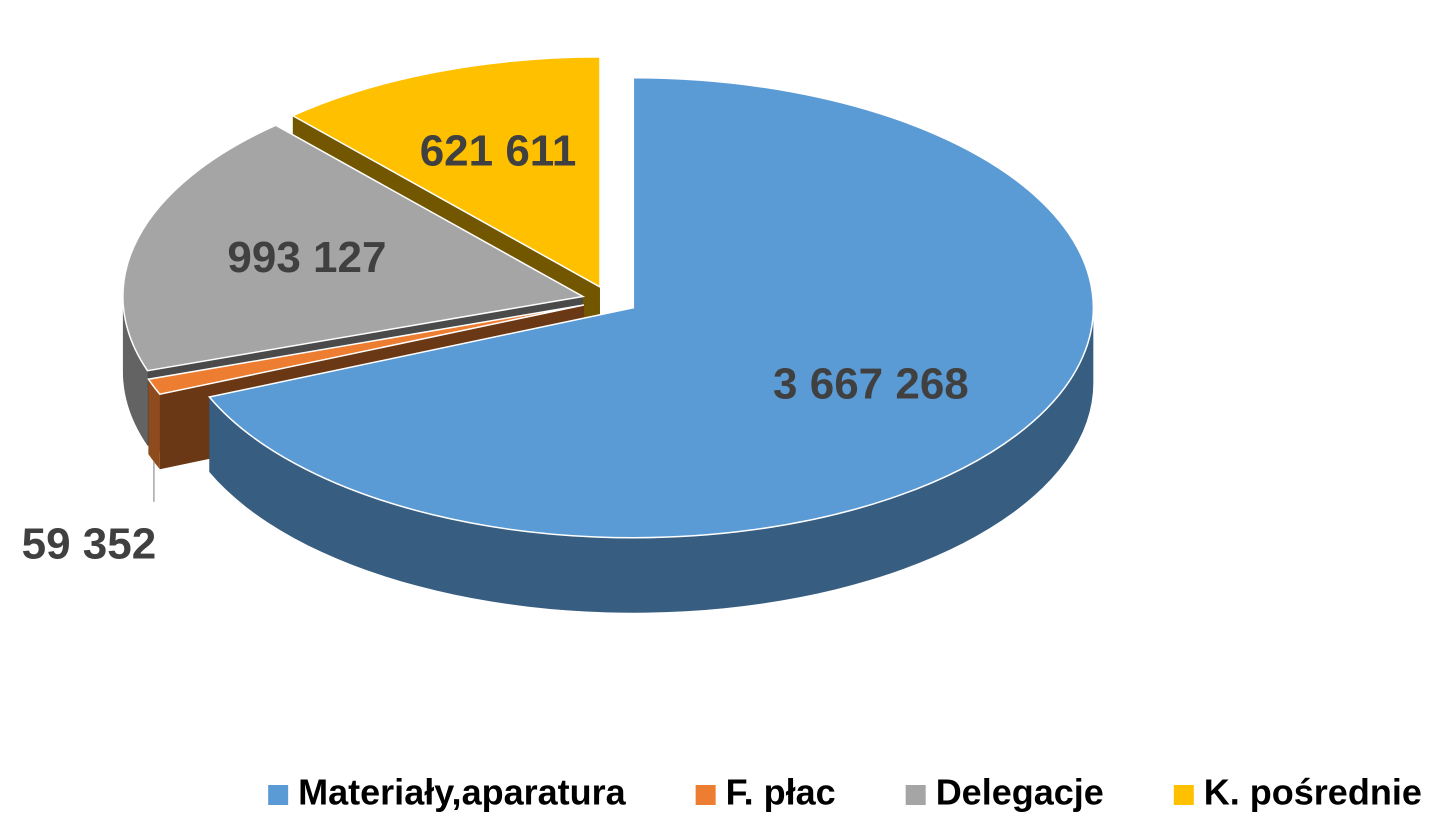 The height and width of the screenshot is (818, 1455). What do you see at coordinates (781, 792) in the screenshot?
I see `legend-label: F. płac` at bounding box center [781, 792].